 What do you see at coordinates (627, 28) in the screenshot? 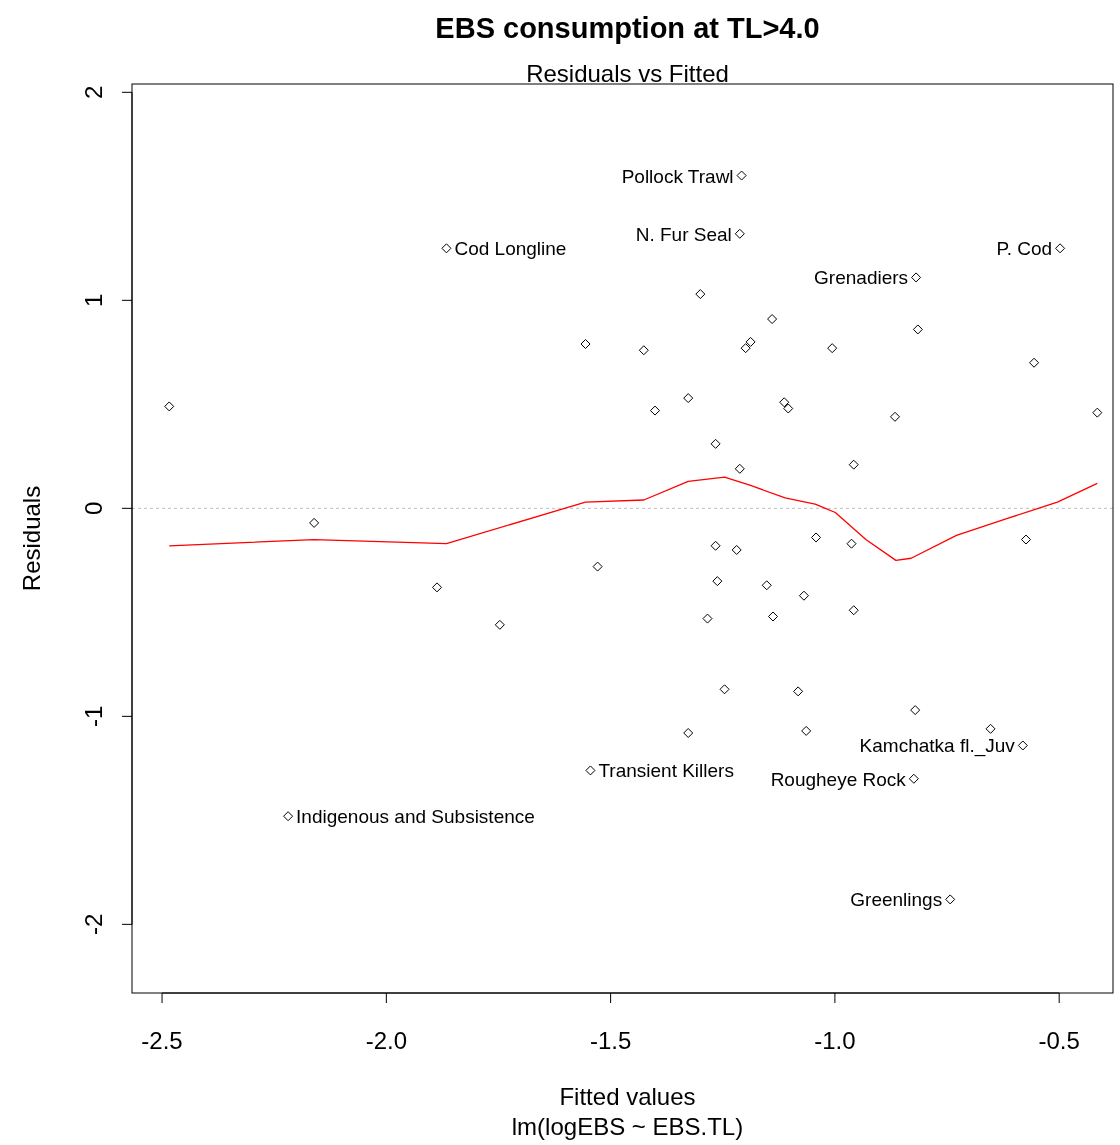
I see `chart-title: EBS consumption at TL>4.0` at bounding box center [627, 28].